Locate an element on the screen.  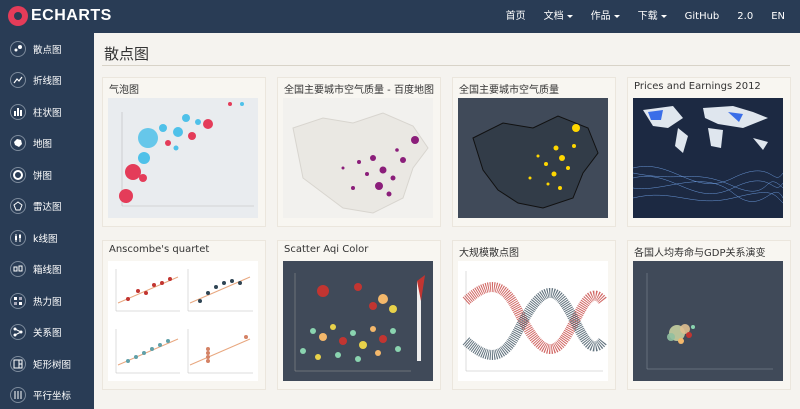
nav-download: 下载 is located at coordinates (652, 16).